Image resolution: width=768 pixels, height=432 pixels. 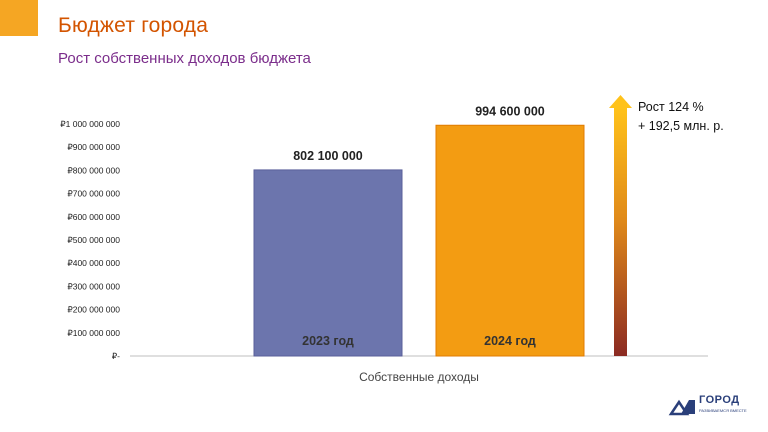 I want to click on y-tick-label: ₽800 000 000, so click(x=93, y=170).